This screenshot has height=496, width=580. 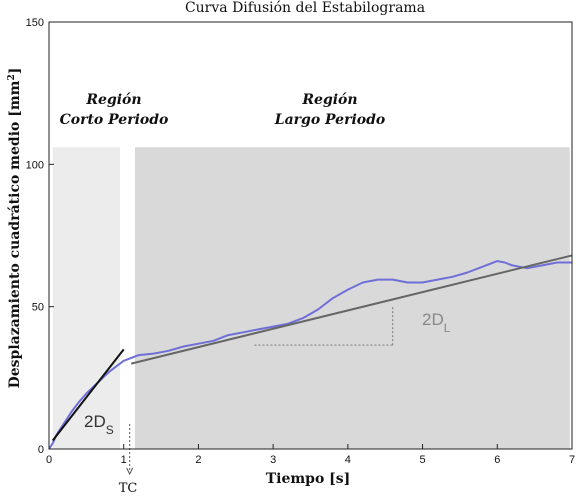 I want to click on short-region-label-line2: Corto Periodo, so click(x=114, y=120).